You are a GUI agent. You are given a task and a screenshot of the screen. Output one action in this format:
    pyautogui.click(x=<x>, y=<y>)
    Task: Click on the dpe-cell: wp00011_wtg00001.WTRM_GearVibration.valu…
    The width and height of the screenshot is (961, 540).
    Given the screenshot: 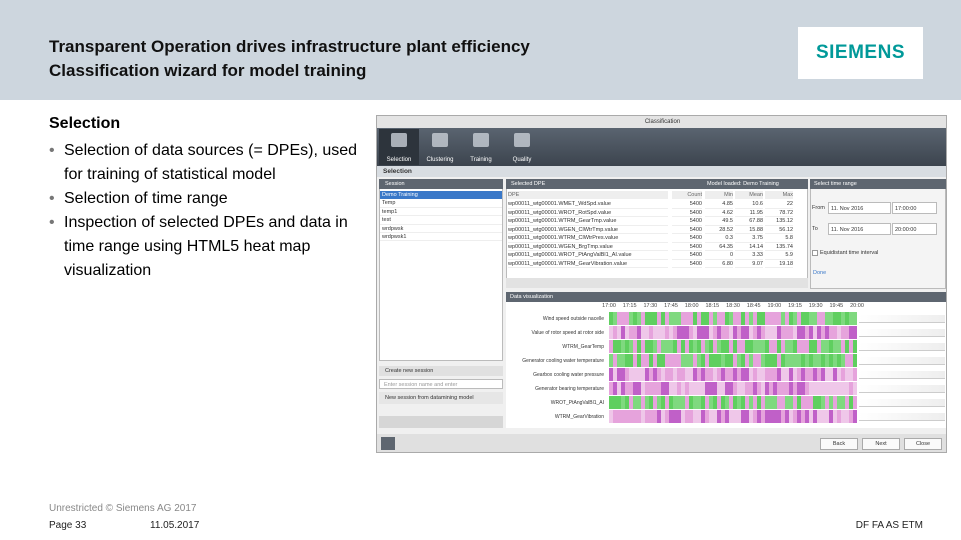 What is the action you would take?
    pyautogui.click(x=588, y=264)
    